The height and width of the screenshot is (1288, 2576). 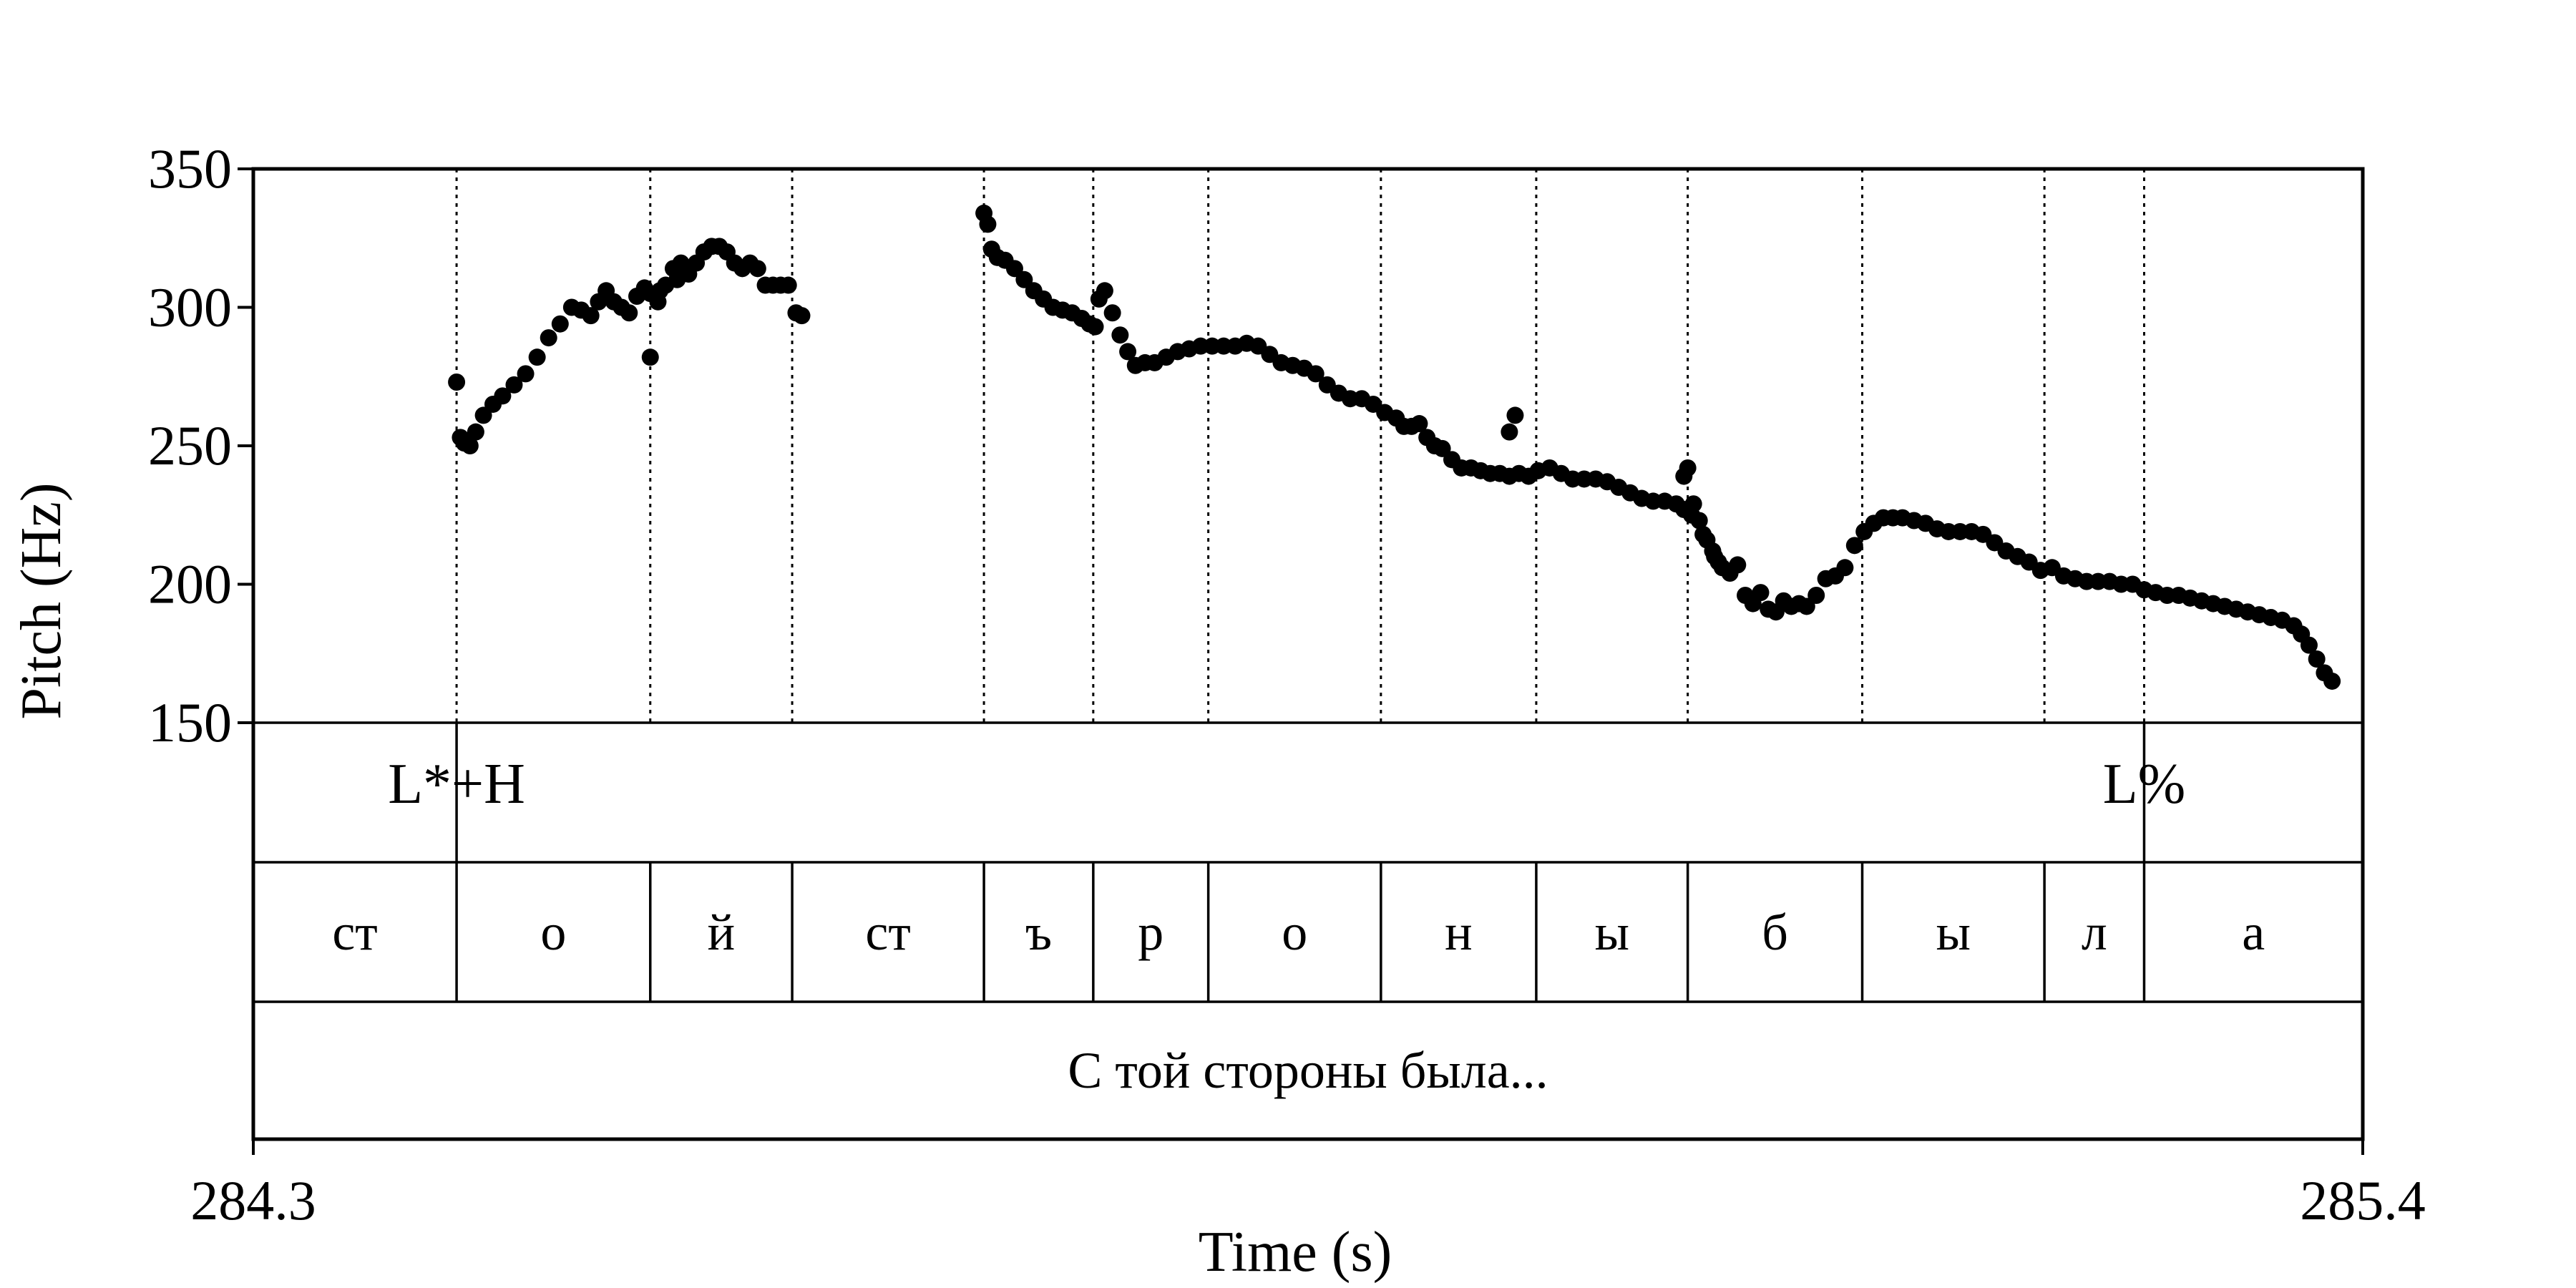 I want to click on x-tick-label: 284.3, so click(x=253, y=1200).